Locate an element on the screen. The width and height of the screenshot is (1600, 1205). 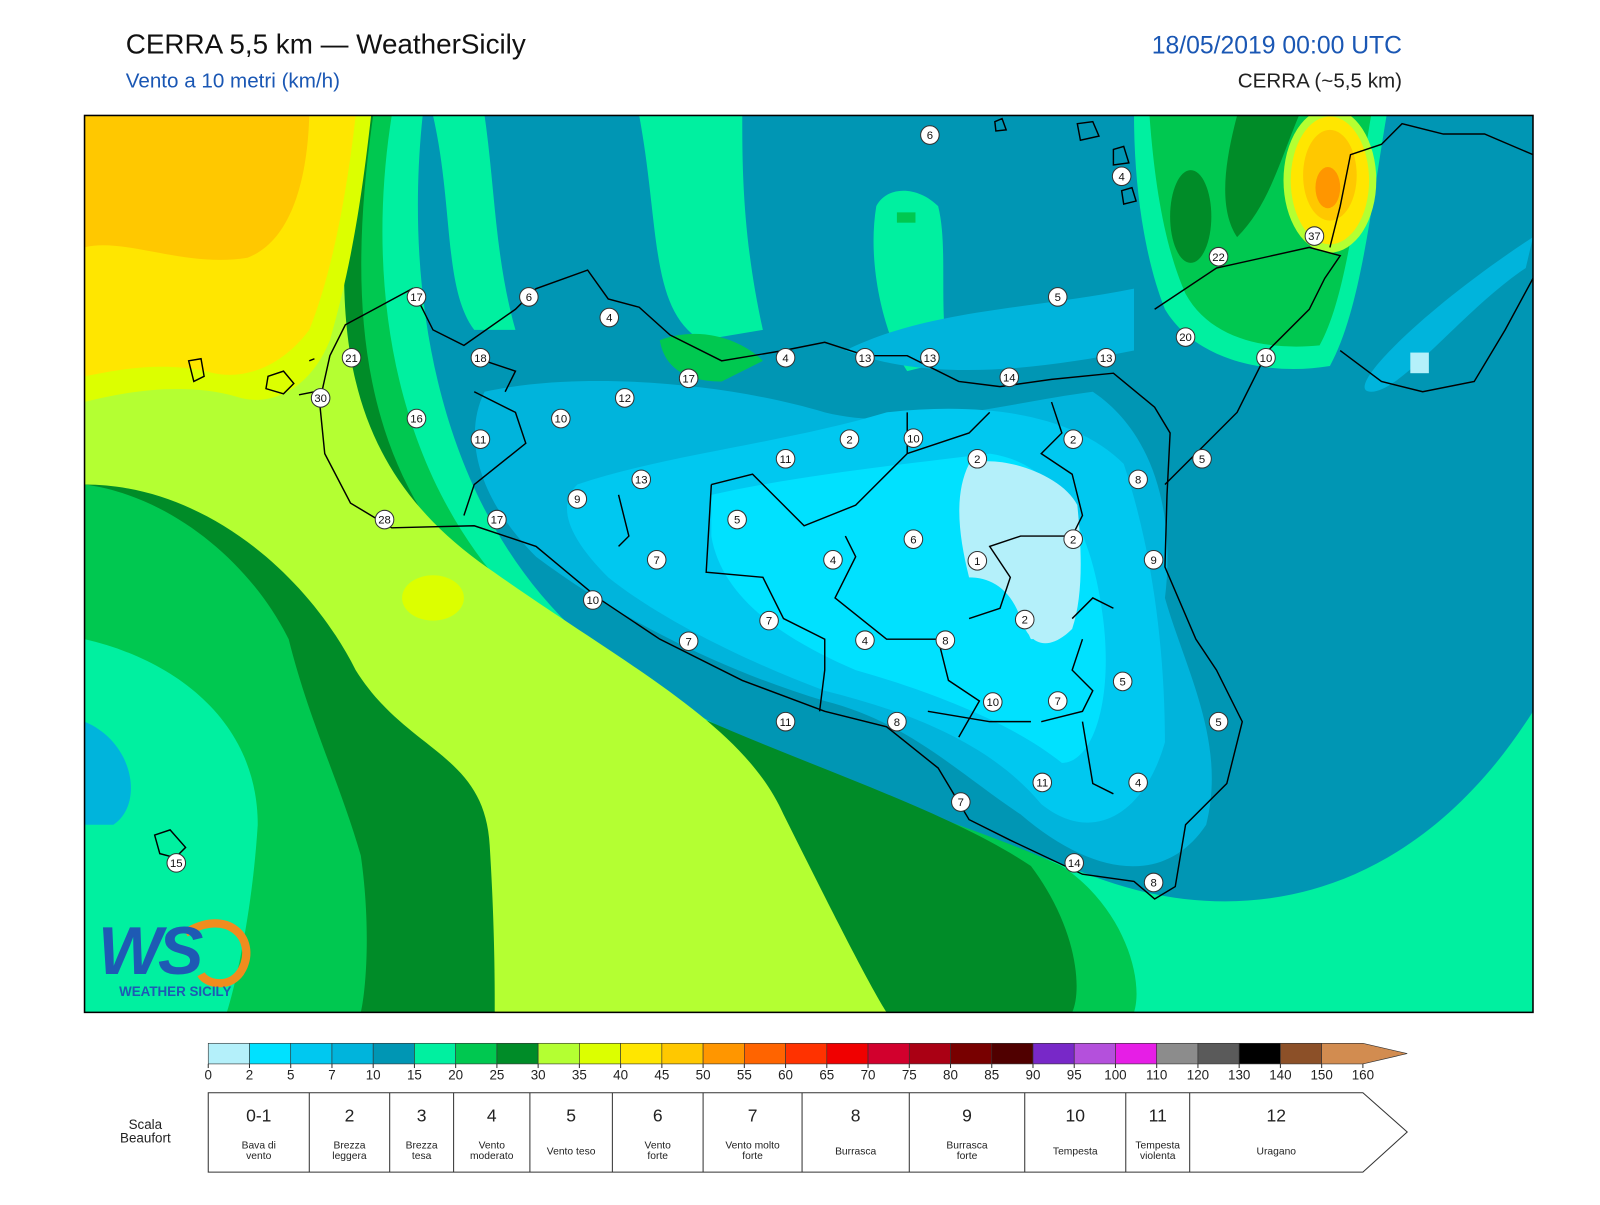
station-value: 14 is located at coordinates (1009, 378).